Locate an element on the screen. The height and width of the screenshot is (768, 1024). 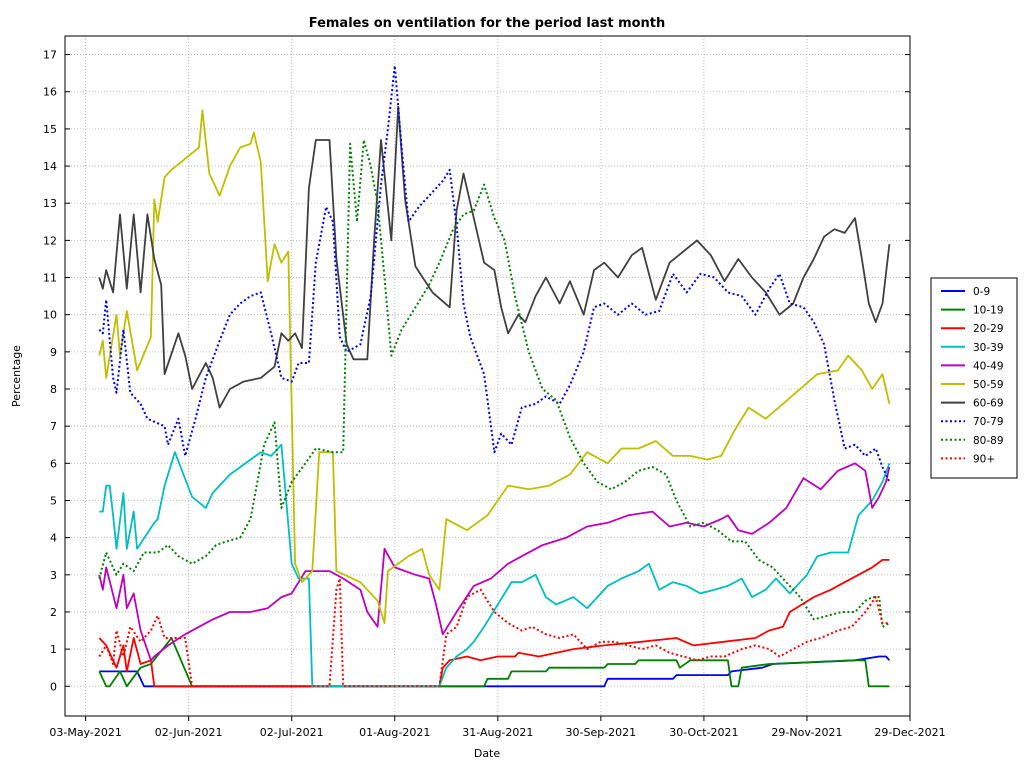
y-axis-label: Percentage is located at coordinates (16, 376).